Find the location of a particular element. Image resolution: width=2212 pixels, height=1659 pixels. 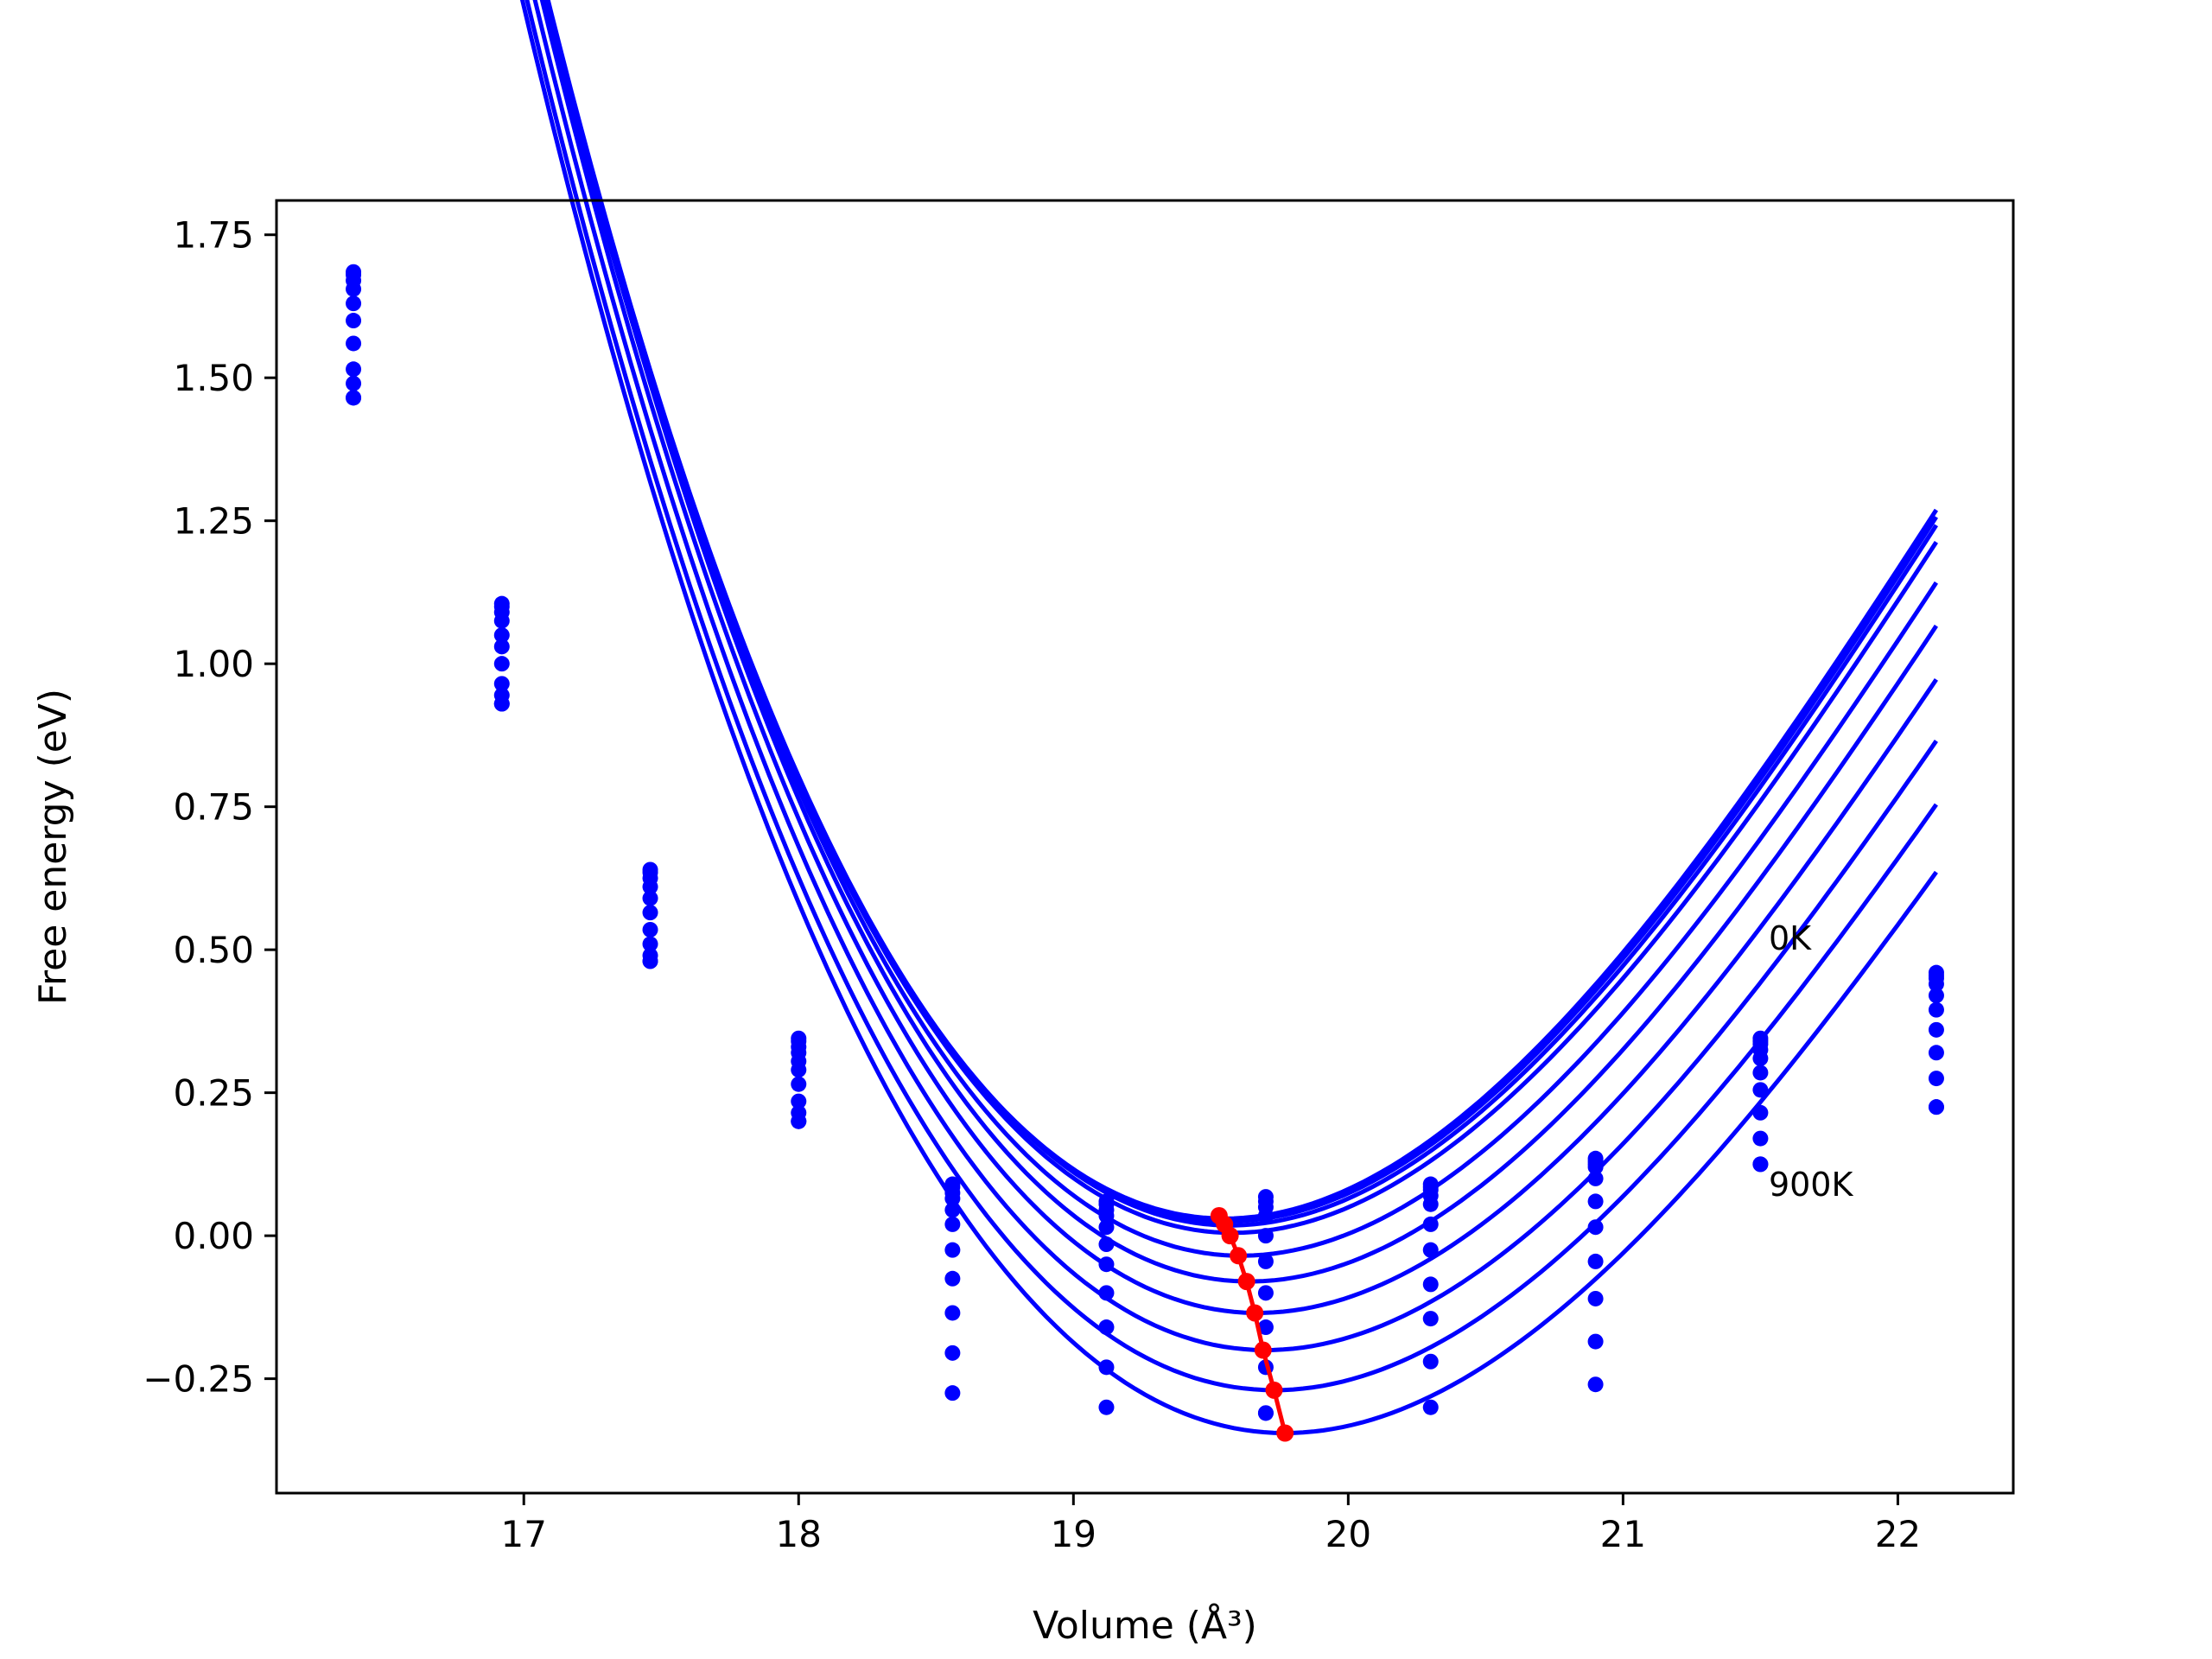

y-tick-label: 1.00 is located at coordinates (213, 664).